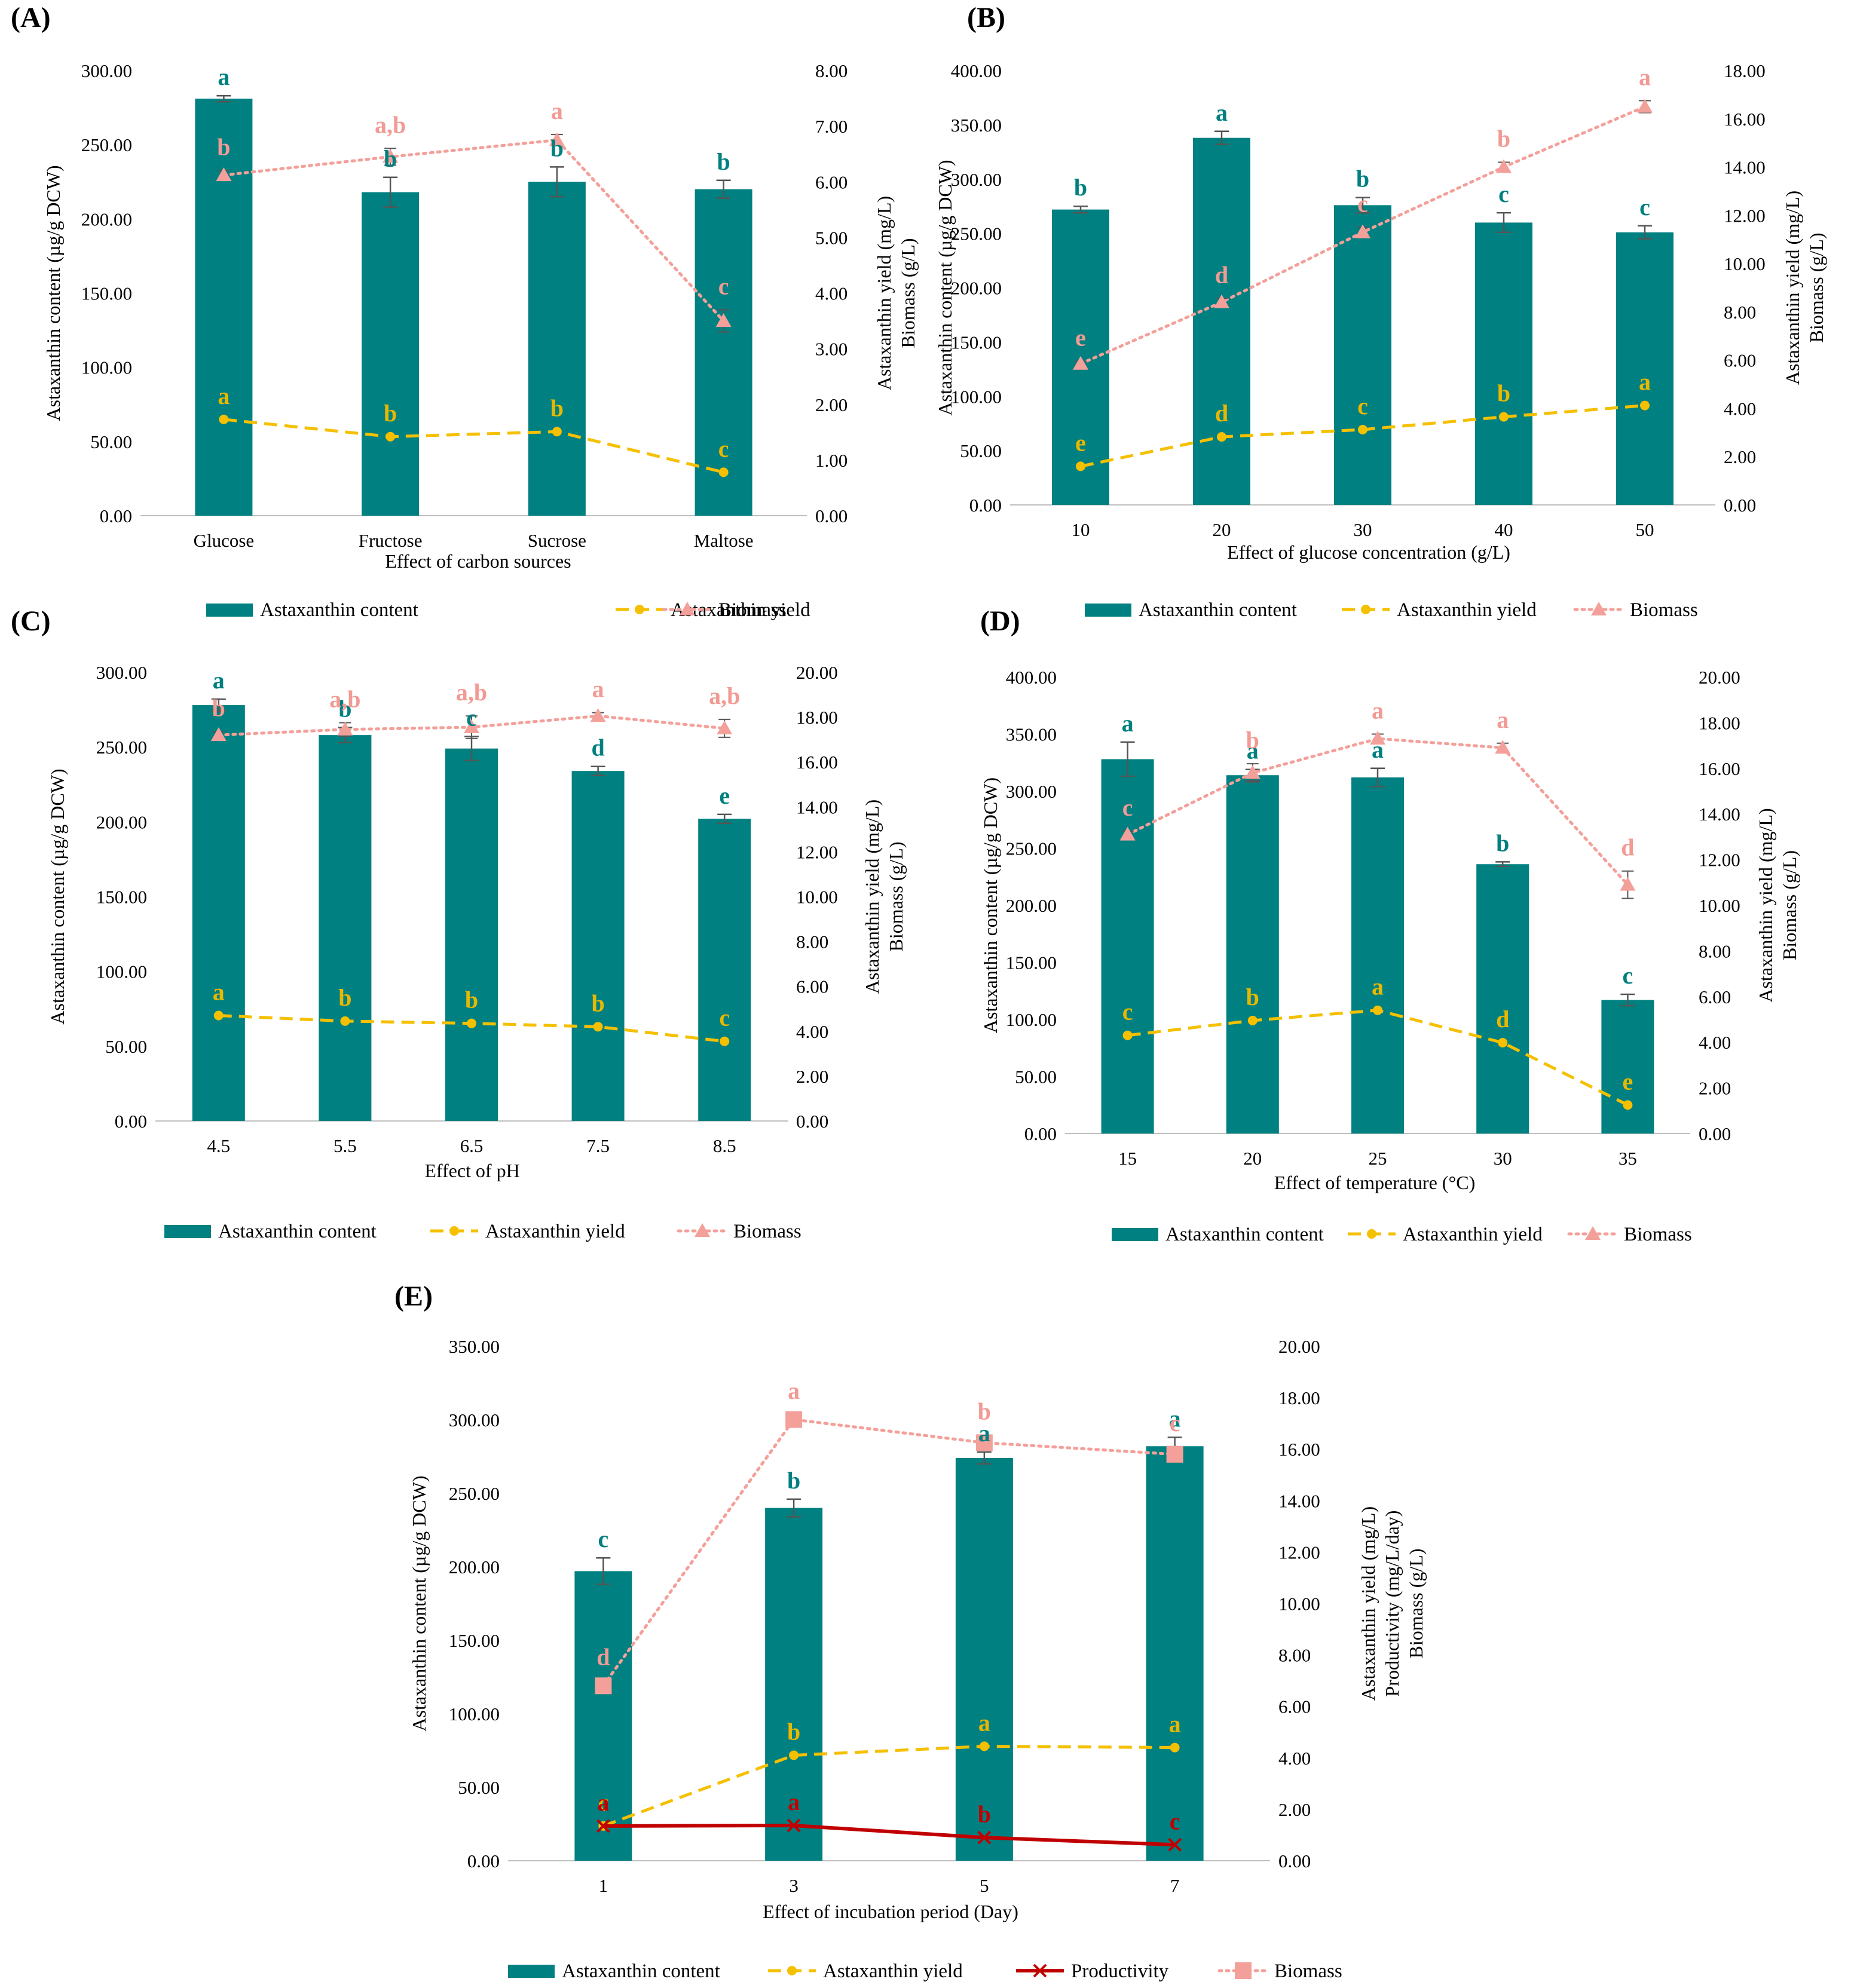 Image resolution: width=1854 pixels, height=1988 pixels. What do you see at coordinates (597, 747) in the screenshot?
I see `content-sig-letter: d` at bounding box center [597, 747].